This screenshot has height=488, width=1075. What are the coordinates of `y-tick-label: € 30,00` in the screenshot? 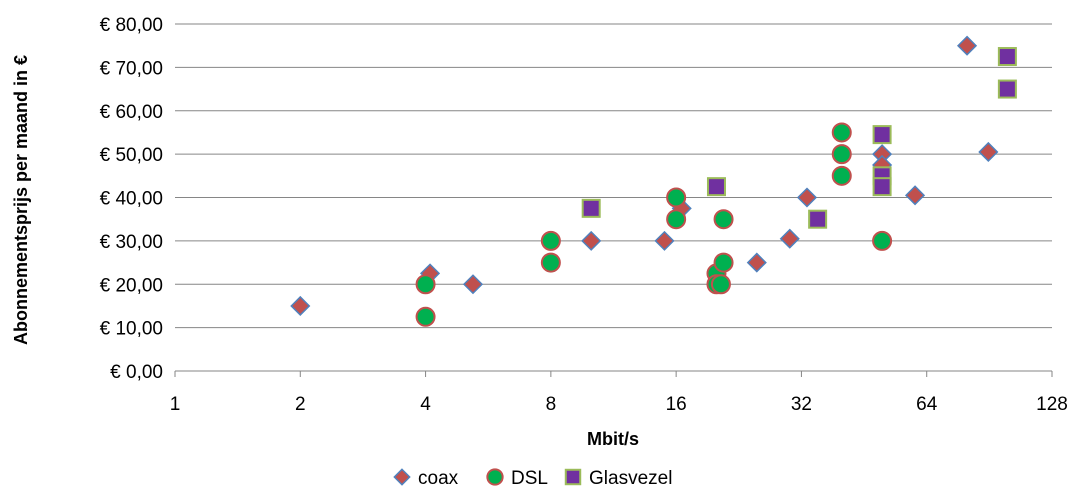 It's located at (131, 242).